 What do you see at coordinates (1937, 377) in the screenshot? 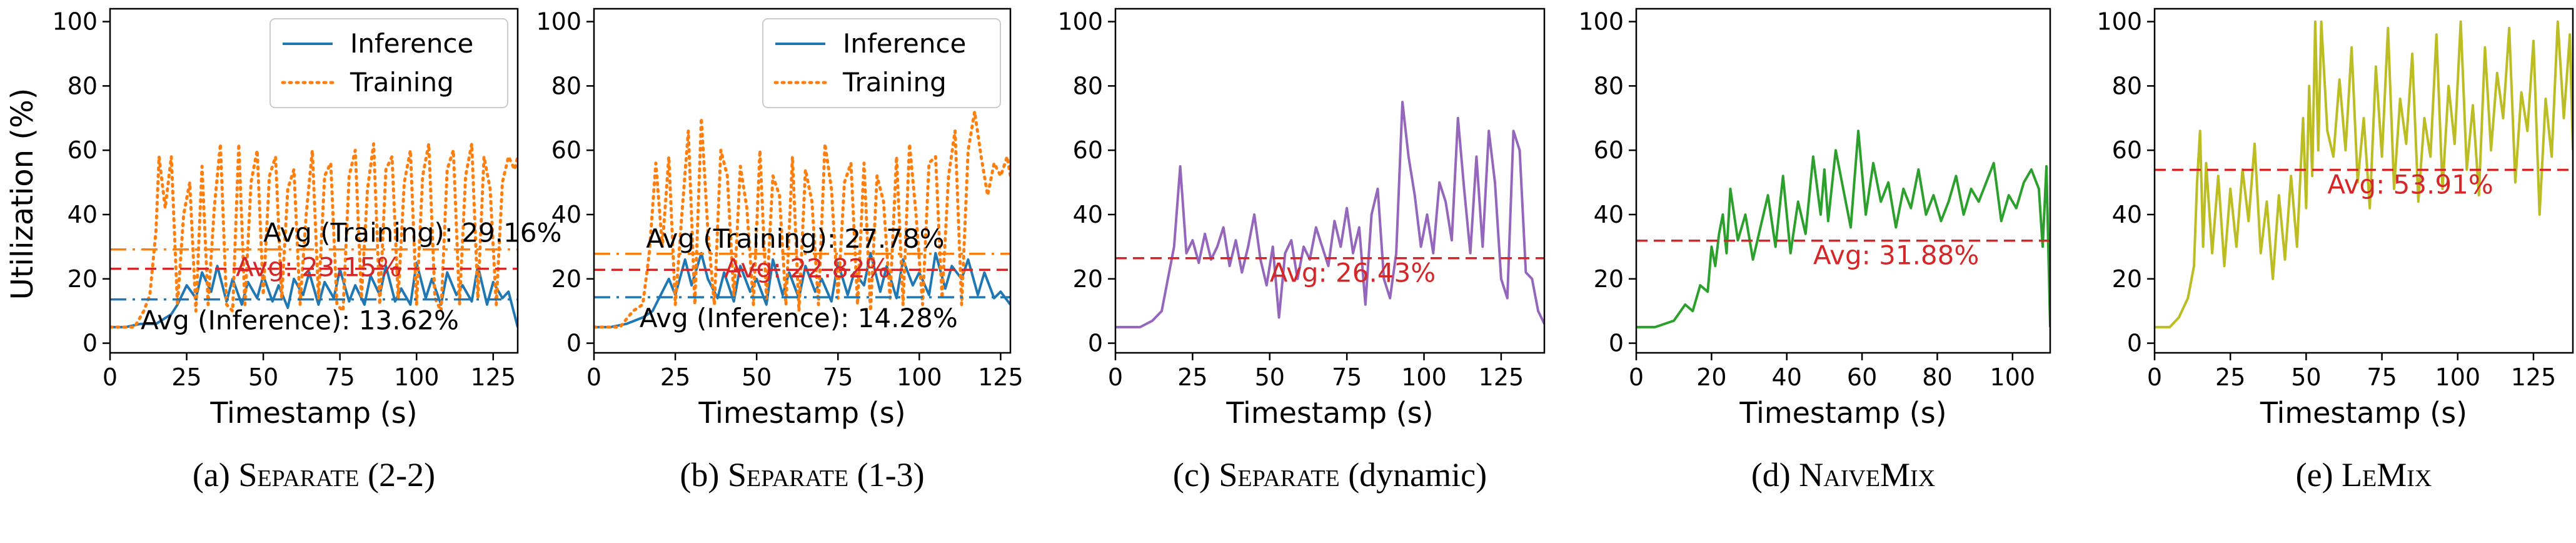
I see `x-tick-label: 80` at bounding box center [1937, 377].